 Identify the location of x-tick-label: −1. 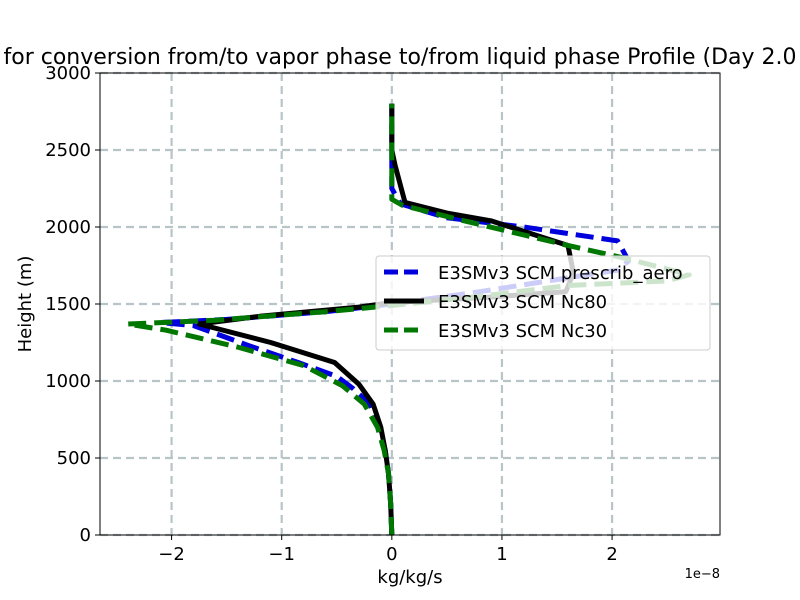
(281, 554).